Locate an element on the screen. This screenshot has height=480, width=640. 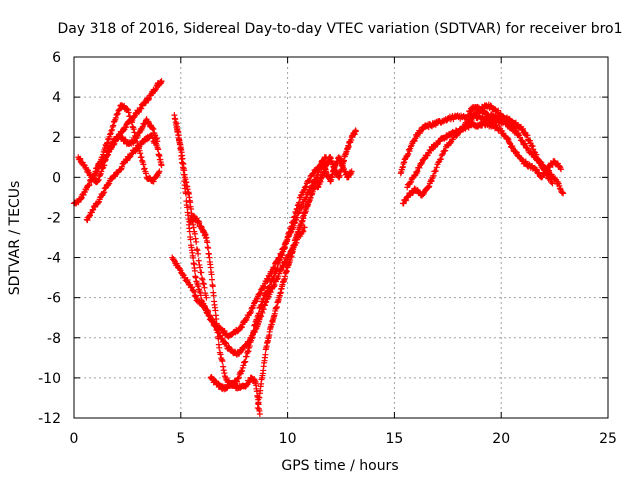
x-tick-labels: 0 5 10 15 20 25 is located at coordinates (343, 439).